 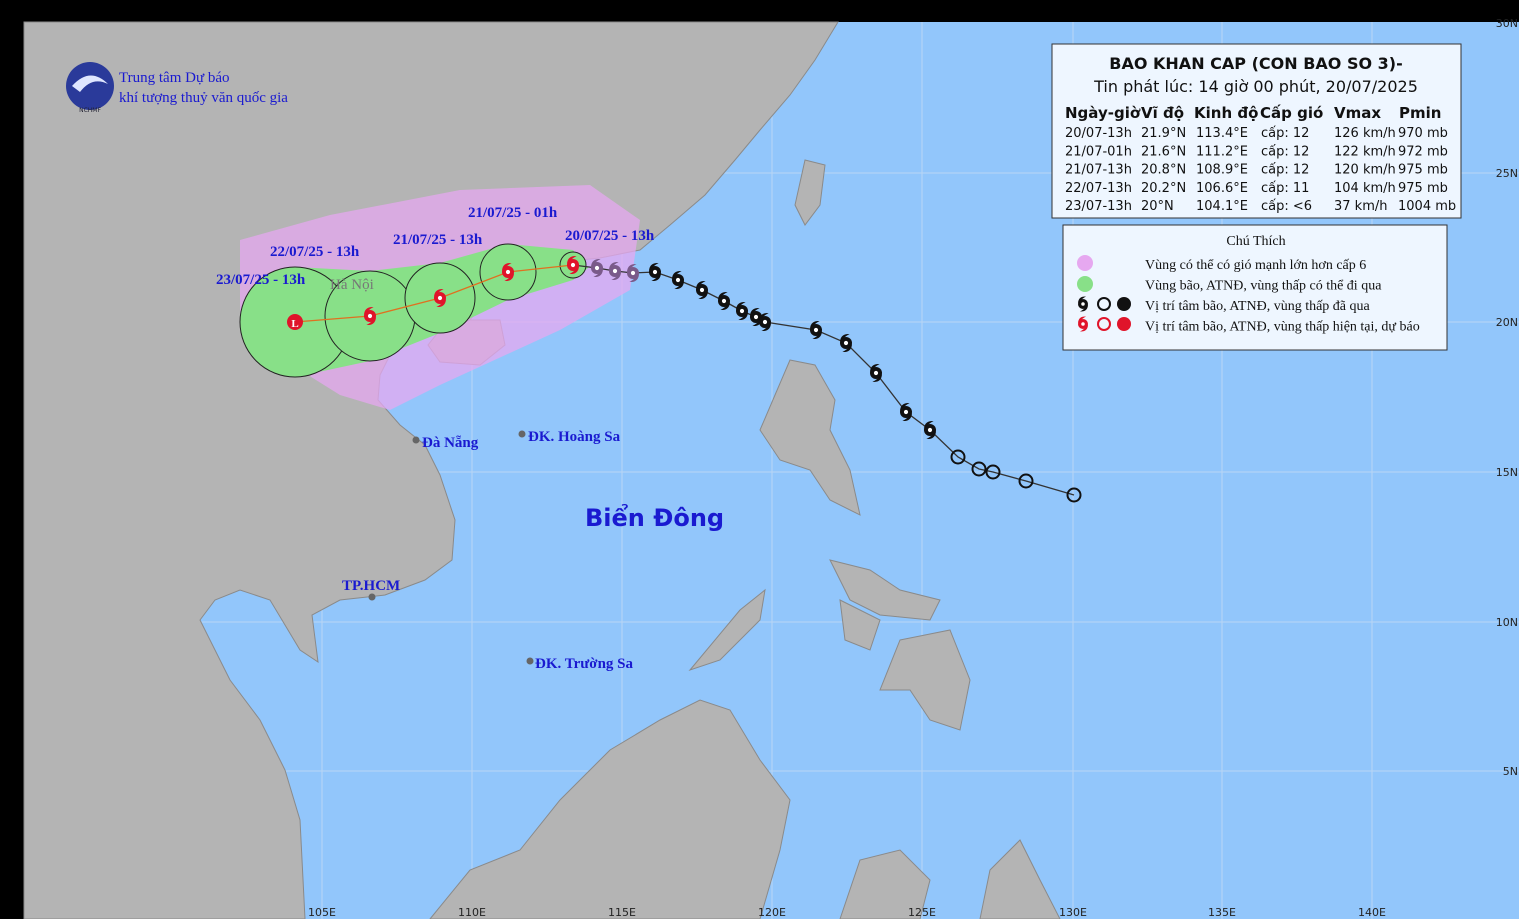 What do you see at coordinates (315, 252) in the screenshot?
I see `forecast-time: 22/07/25 - 13h` at bounding box center [315, 252].